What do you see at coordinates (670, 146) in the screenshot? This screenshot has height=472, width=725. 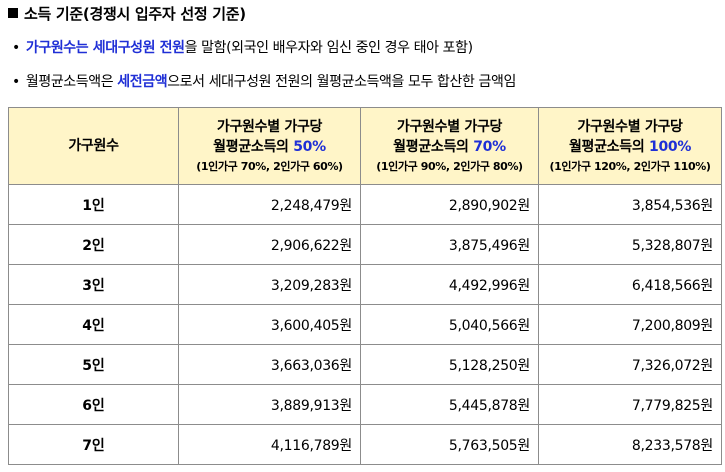 I see `header-percent: 100%` at bounding box center [670, 146].